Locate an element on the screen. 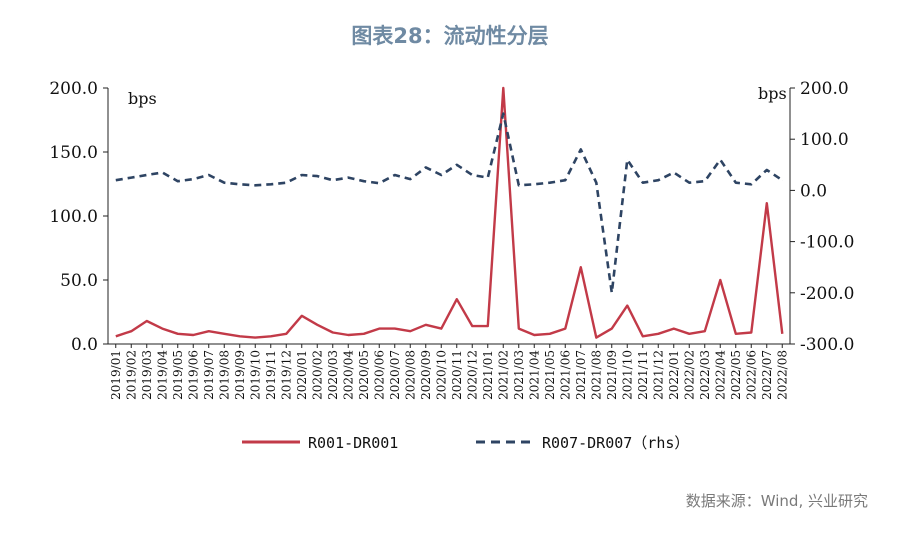 The height and width of the screenshot is (547, 900). chart-title: 图表28：流动性分层 is located at coordinates (450, 36).